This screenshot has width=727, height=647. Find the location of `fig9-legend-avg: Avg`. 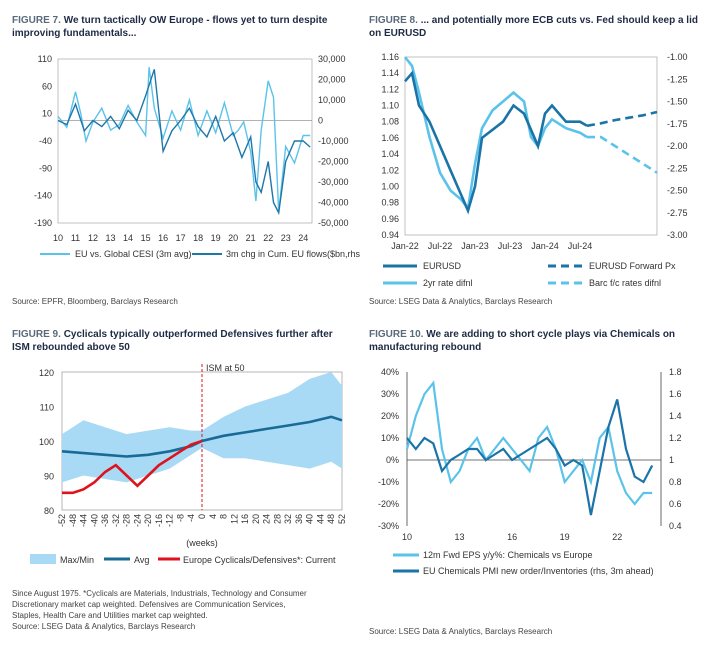

fig9-legend-avg: Avg is located at coordinates (141, 560).